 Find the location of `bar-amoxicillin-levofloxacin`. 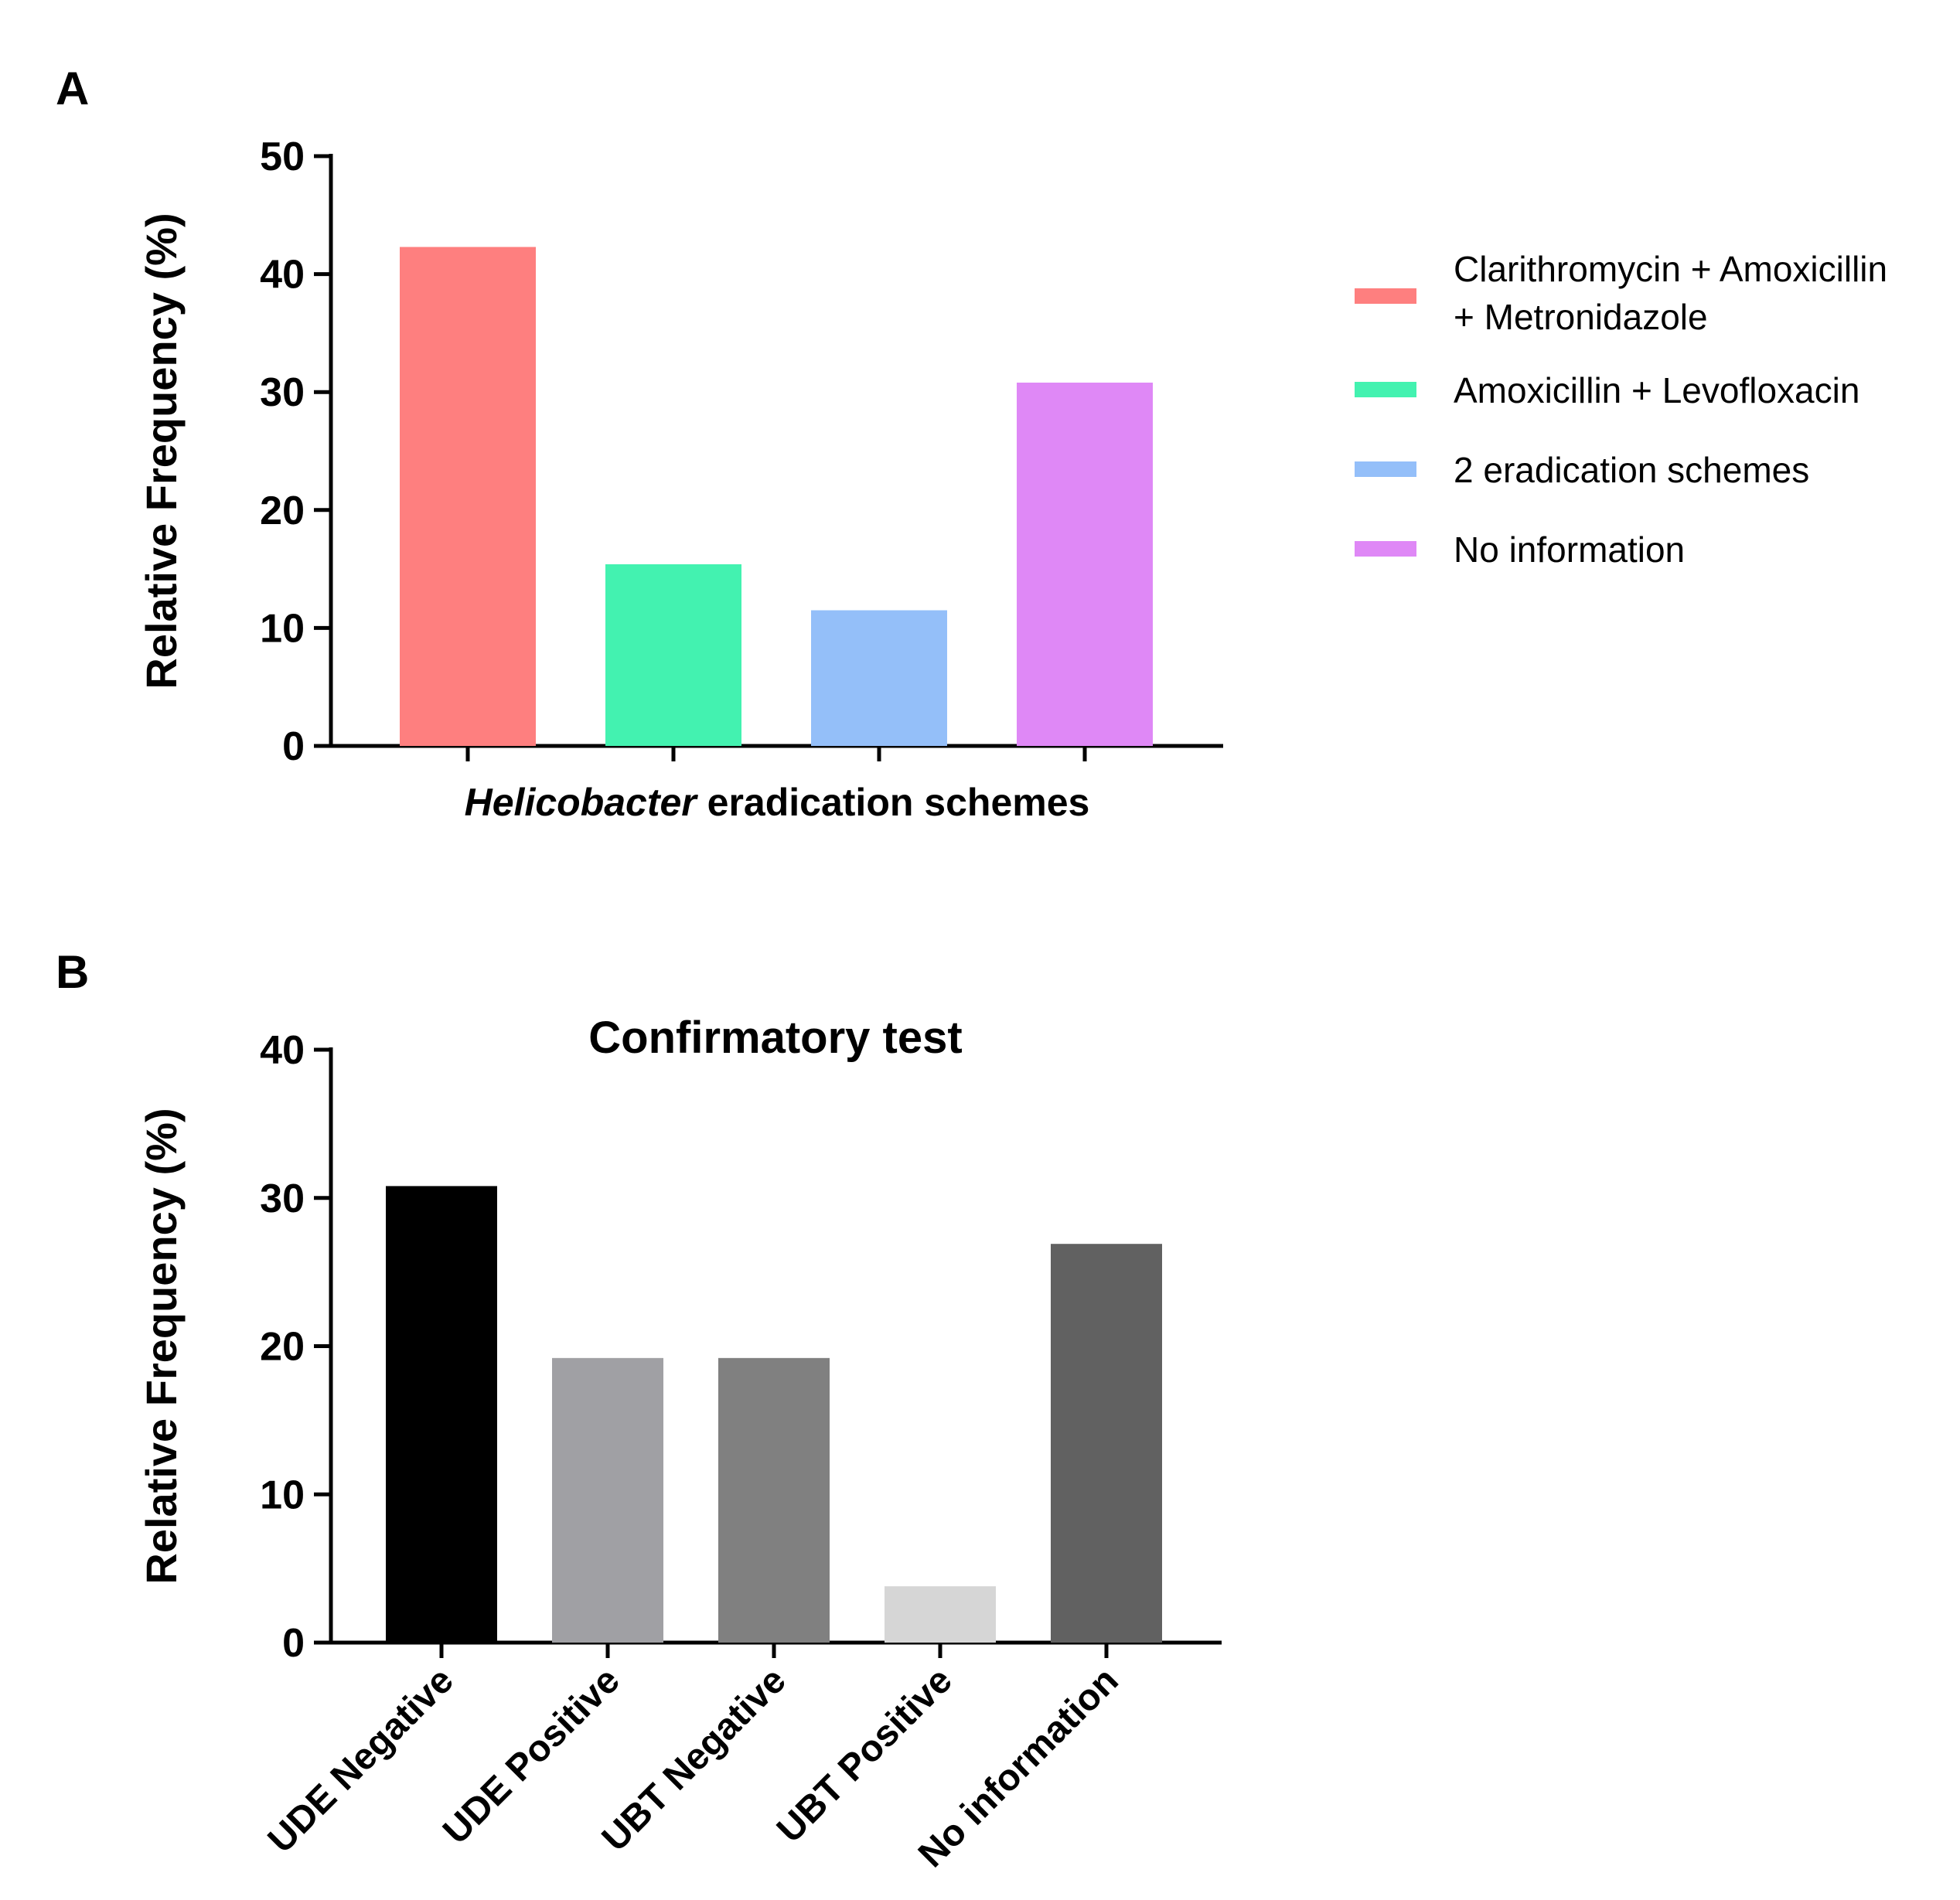

bar-amoxicillin-levofloxacin is located at coordinates (673, 655).